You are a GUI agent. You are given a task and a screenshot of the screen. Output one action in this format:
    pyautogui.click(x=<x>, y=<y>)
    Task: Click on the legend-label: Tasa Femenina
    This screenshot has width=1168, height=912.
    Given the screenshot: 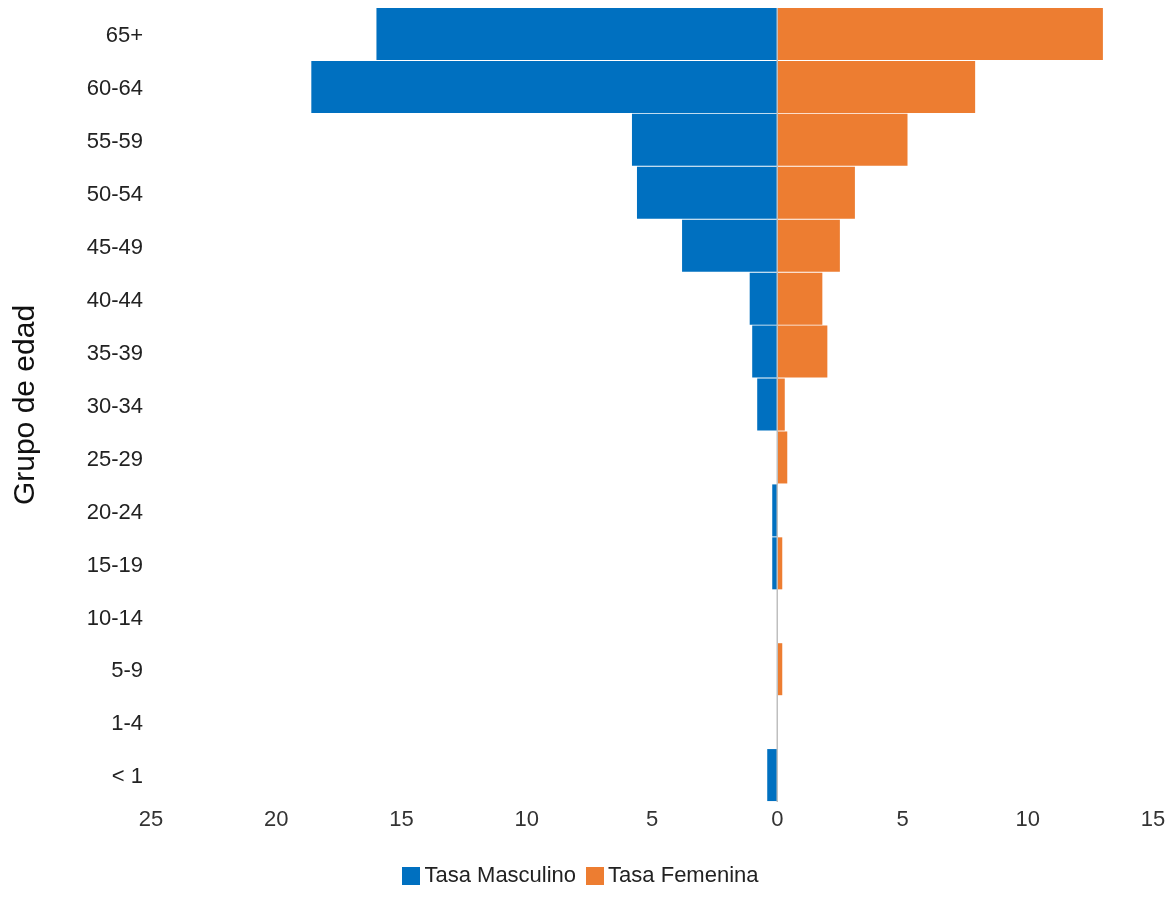 What is the action you would take?
    pyautogui.click(x=683, y=874)
    